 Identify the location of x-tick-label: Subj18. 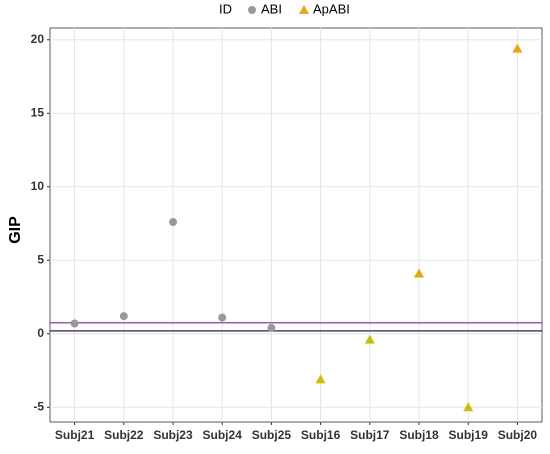
(419, 435).